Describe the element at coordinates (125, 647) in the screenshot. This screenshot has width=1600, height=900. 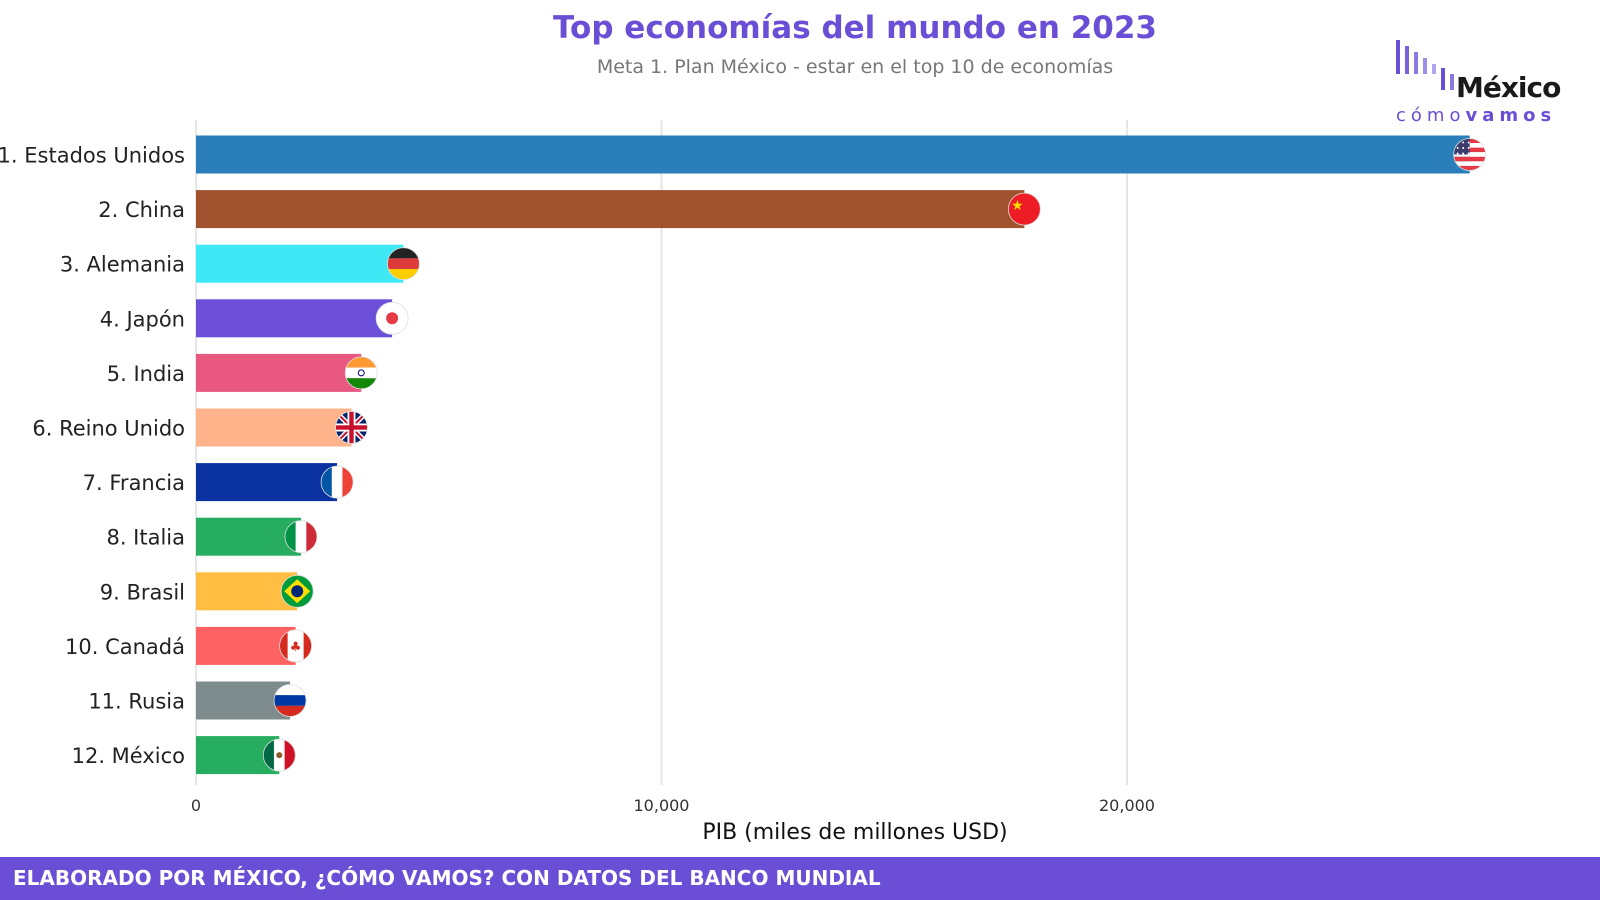
I see `category-label: 10. Canadá` at that location.